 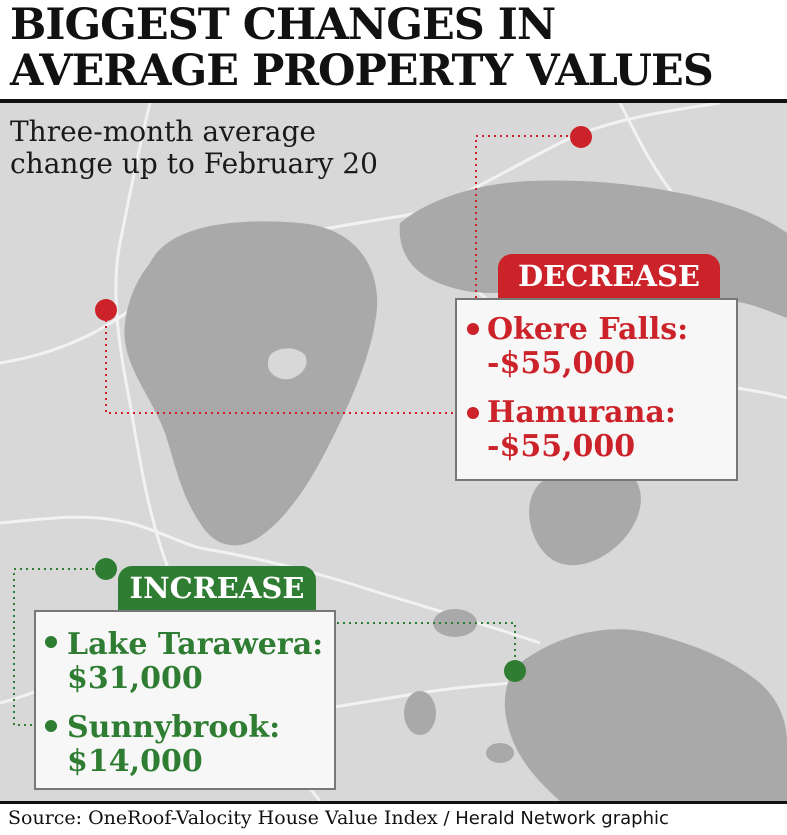 What do you see at coordinates (393, 802) in the screenshot?
I see `footer-divider` at bounding box center [393, 802].